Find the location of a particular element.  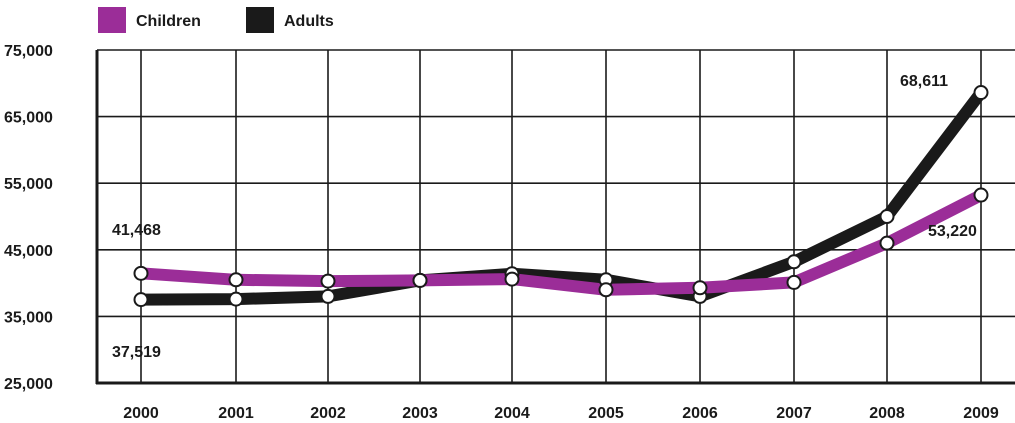

data-point-children-2003 is located at coordinates (420, 280).